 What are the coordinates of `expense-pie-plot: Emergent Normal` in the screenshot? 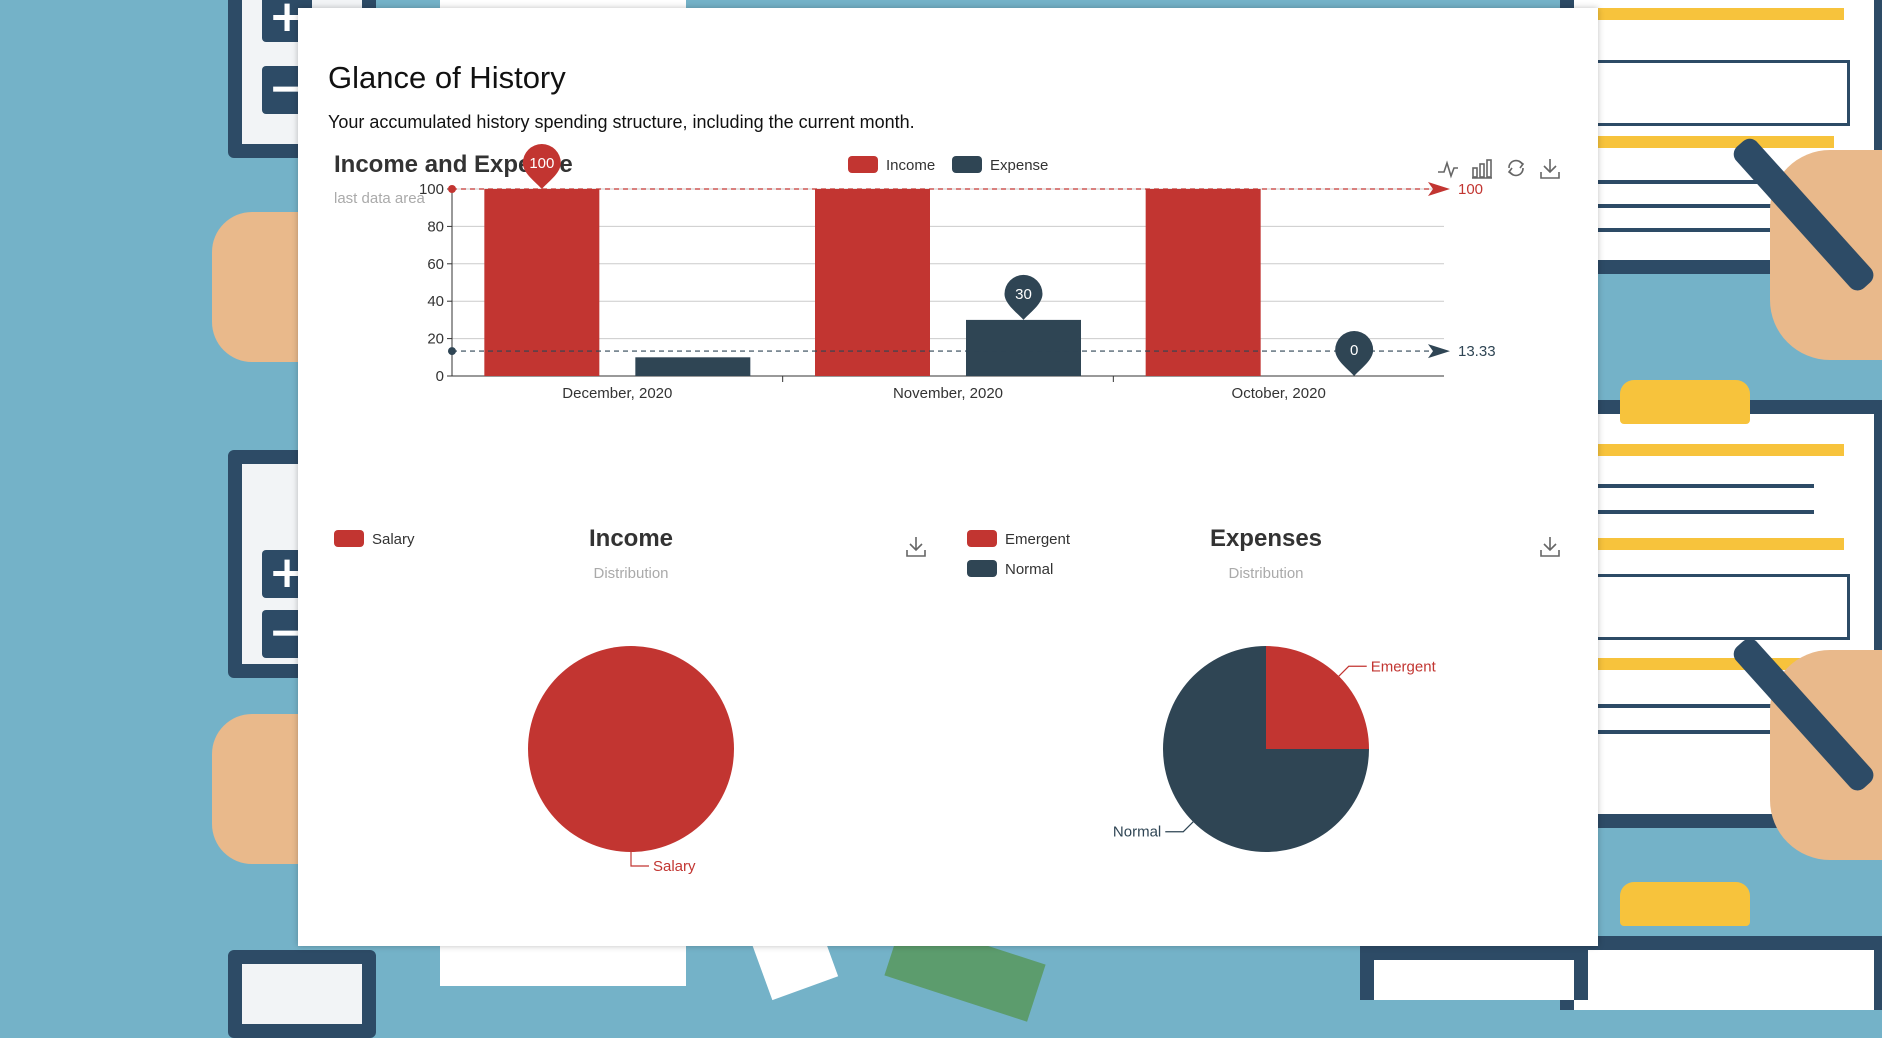 It's located at (1275, 749).